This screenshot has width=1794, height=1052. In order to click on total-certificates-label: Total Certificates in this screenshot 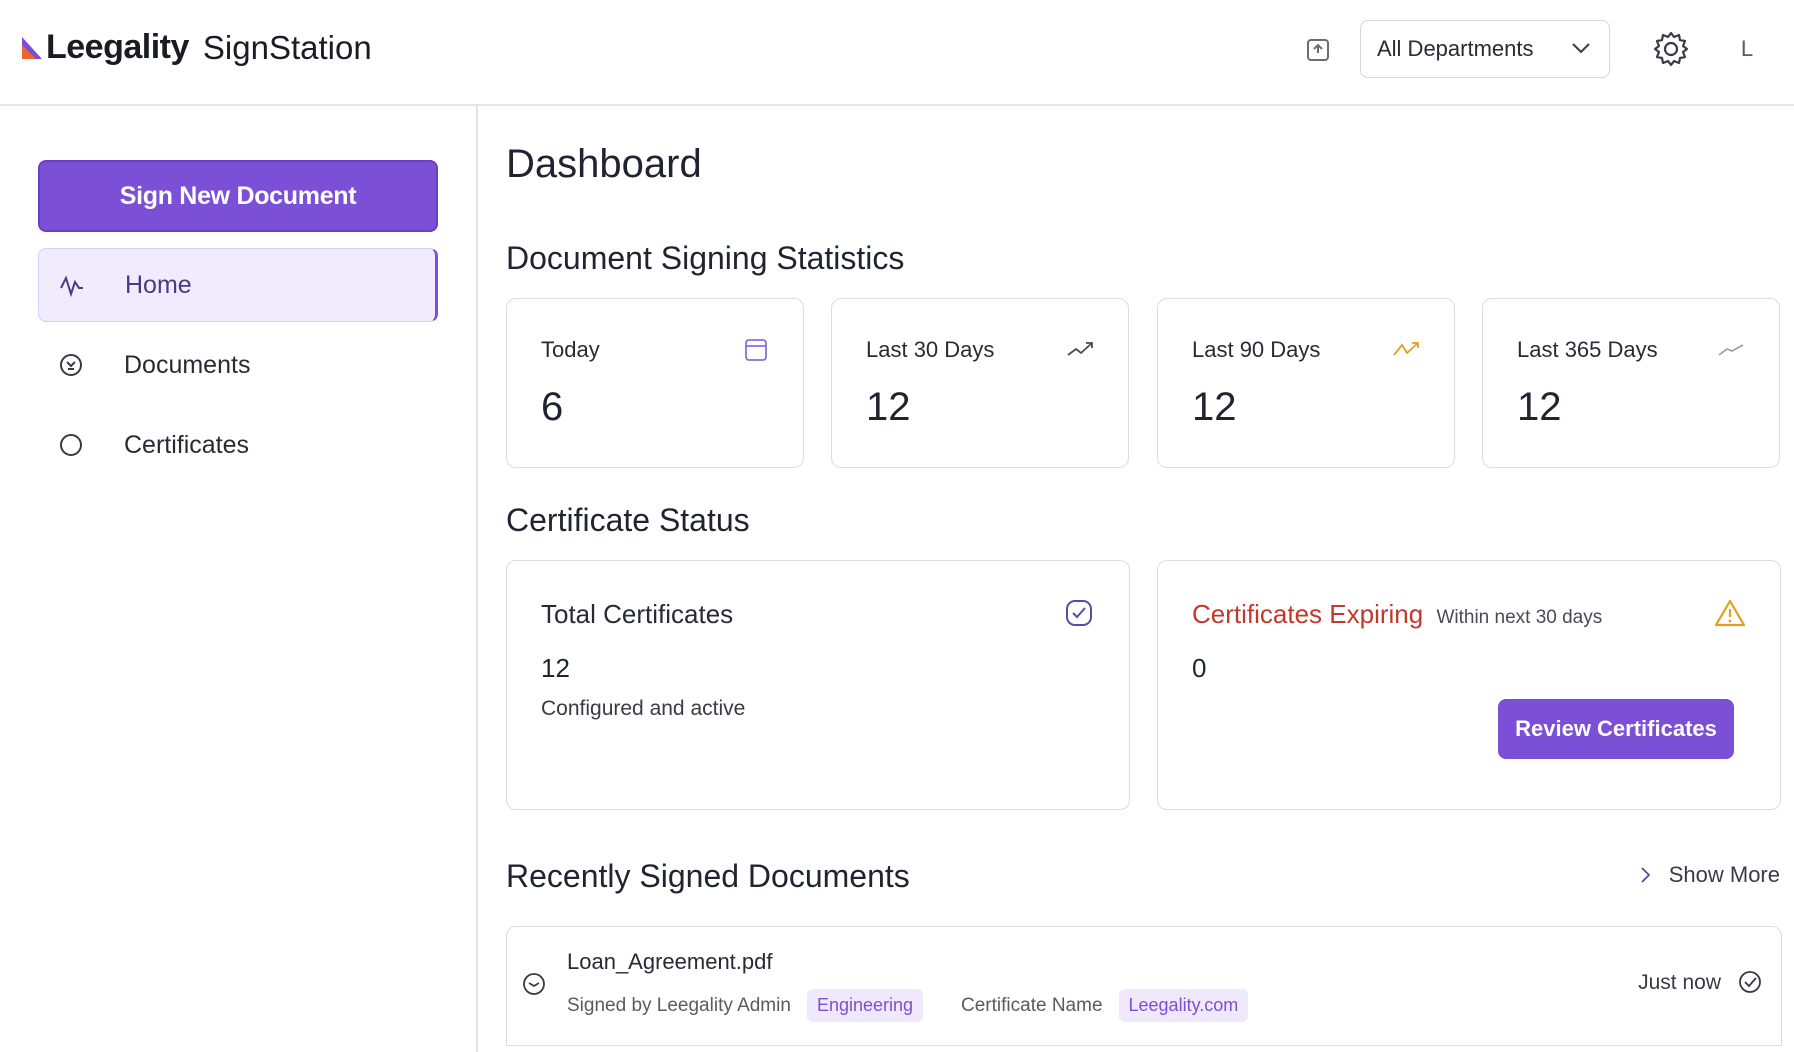, I will do `click(637, 614)`.